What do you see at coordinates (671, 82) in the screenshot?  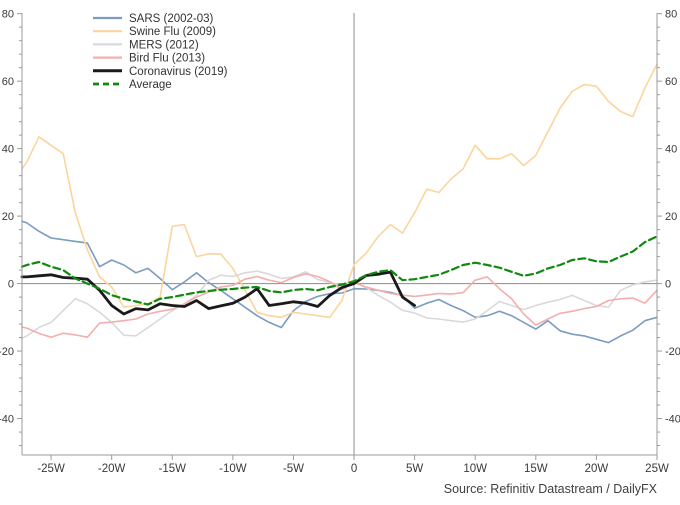 I see `y-axis-right-tick-label: 60` at bounding box center [671, 82].